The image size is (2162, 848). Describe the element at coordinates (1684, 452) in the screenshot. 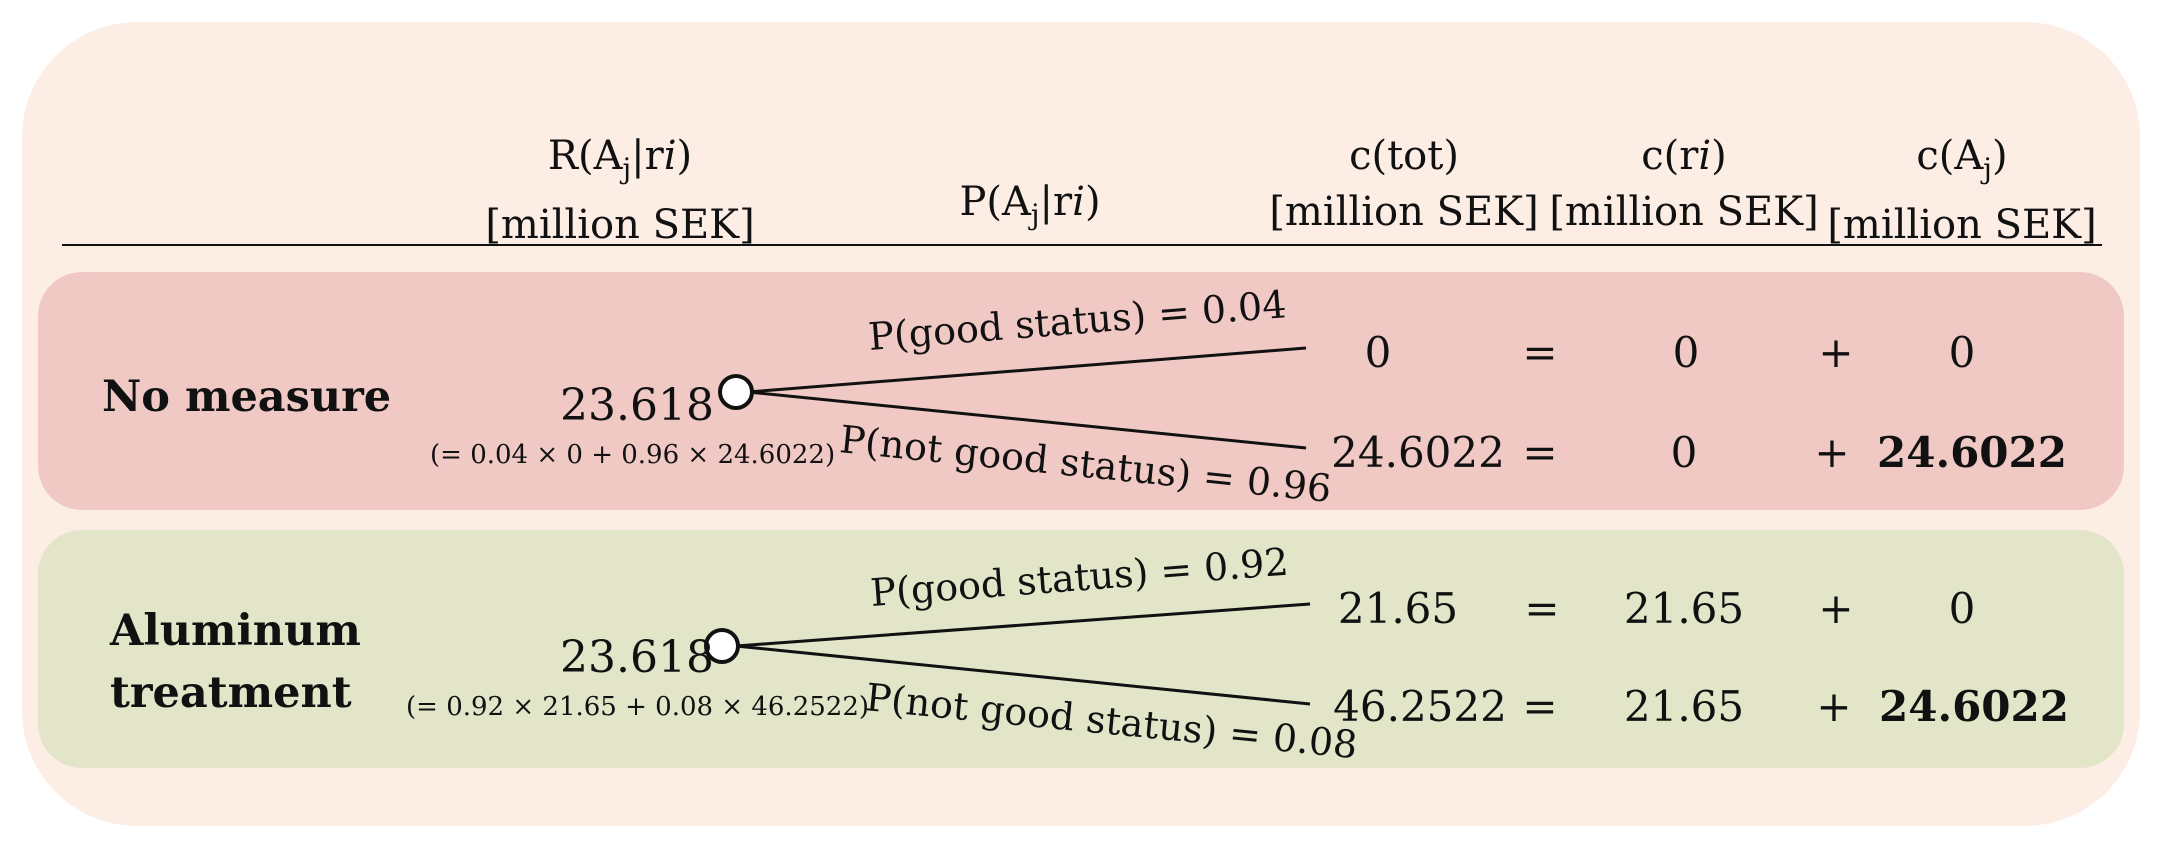

I see `c-r-no-measure-not-good: 0` at that location.